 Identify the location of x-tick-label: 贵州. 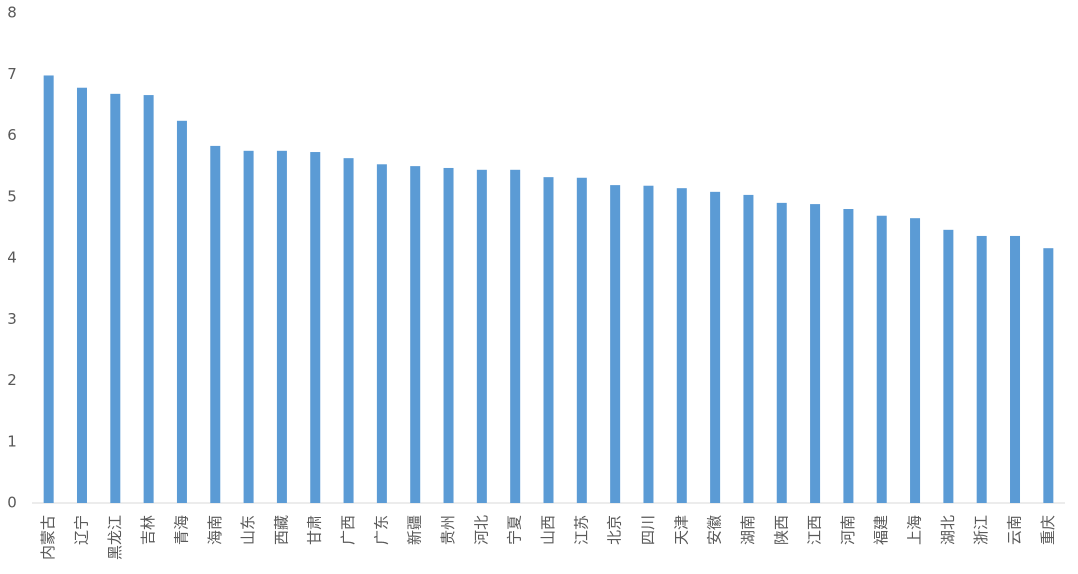
(448, 530).